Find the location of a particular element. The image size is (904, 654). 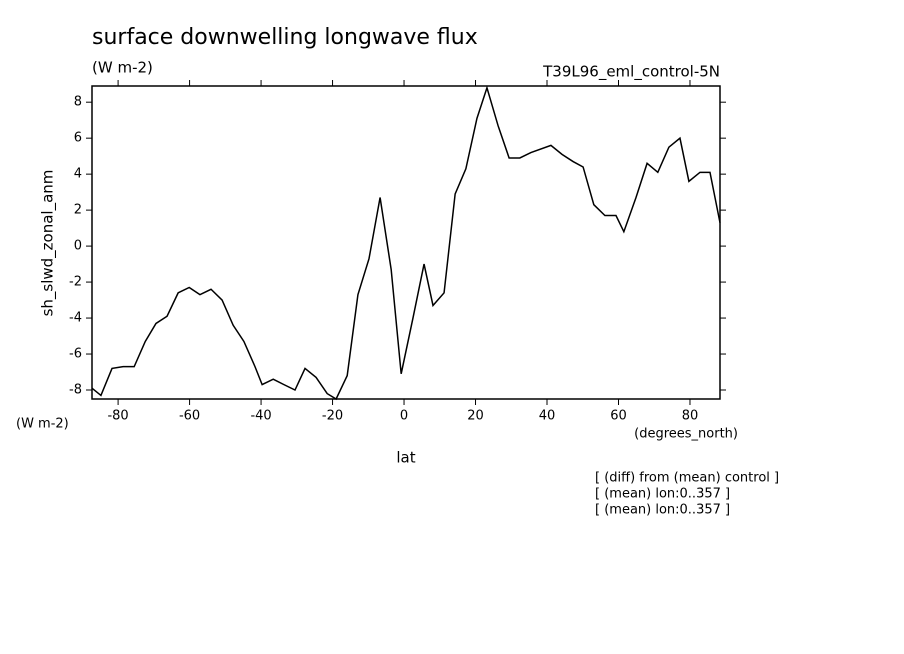

x-tick-label: -40 is located at coordinates (260, 416).